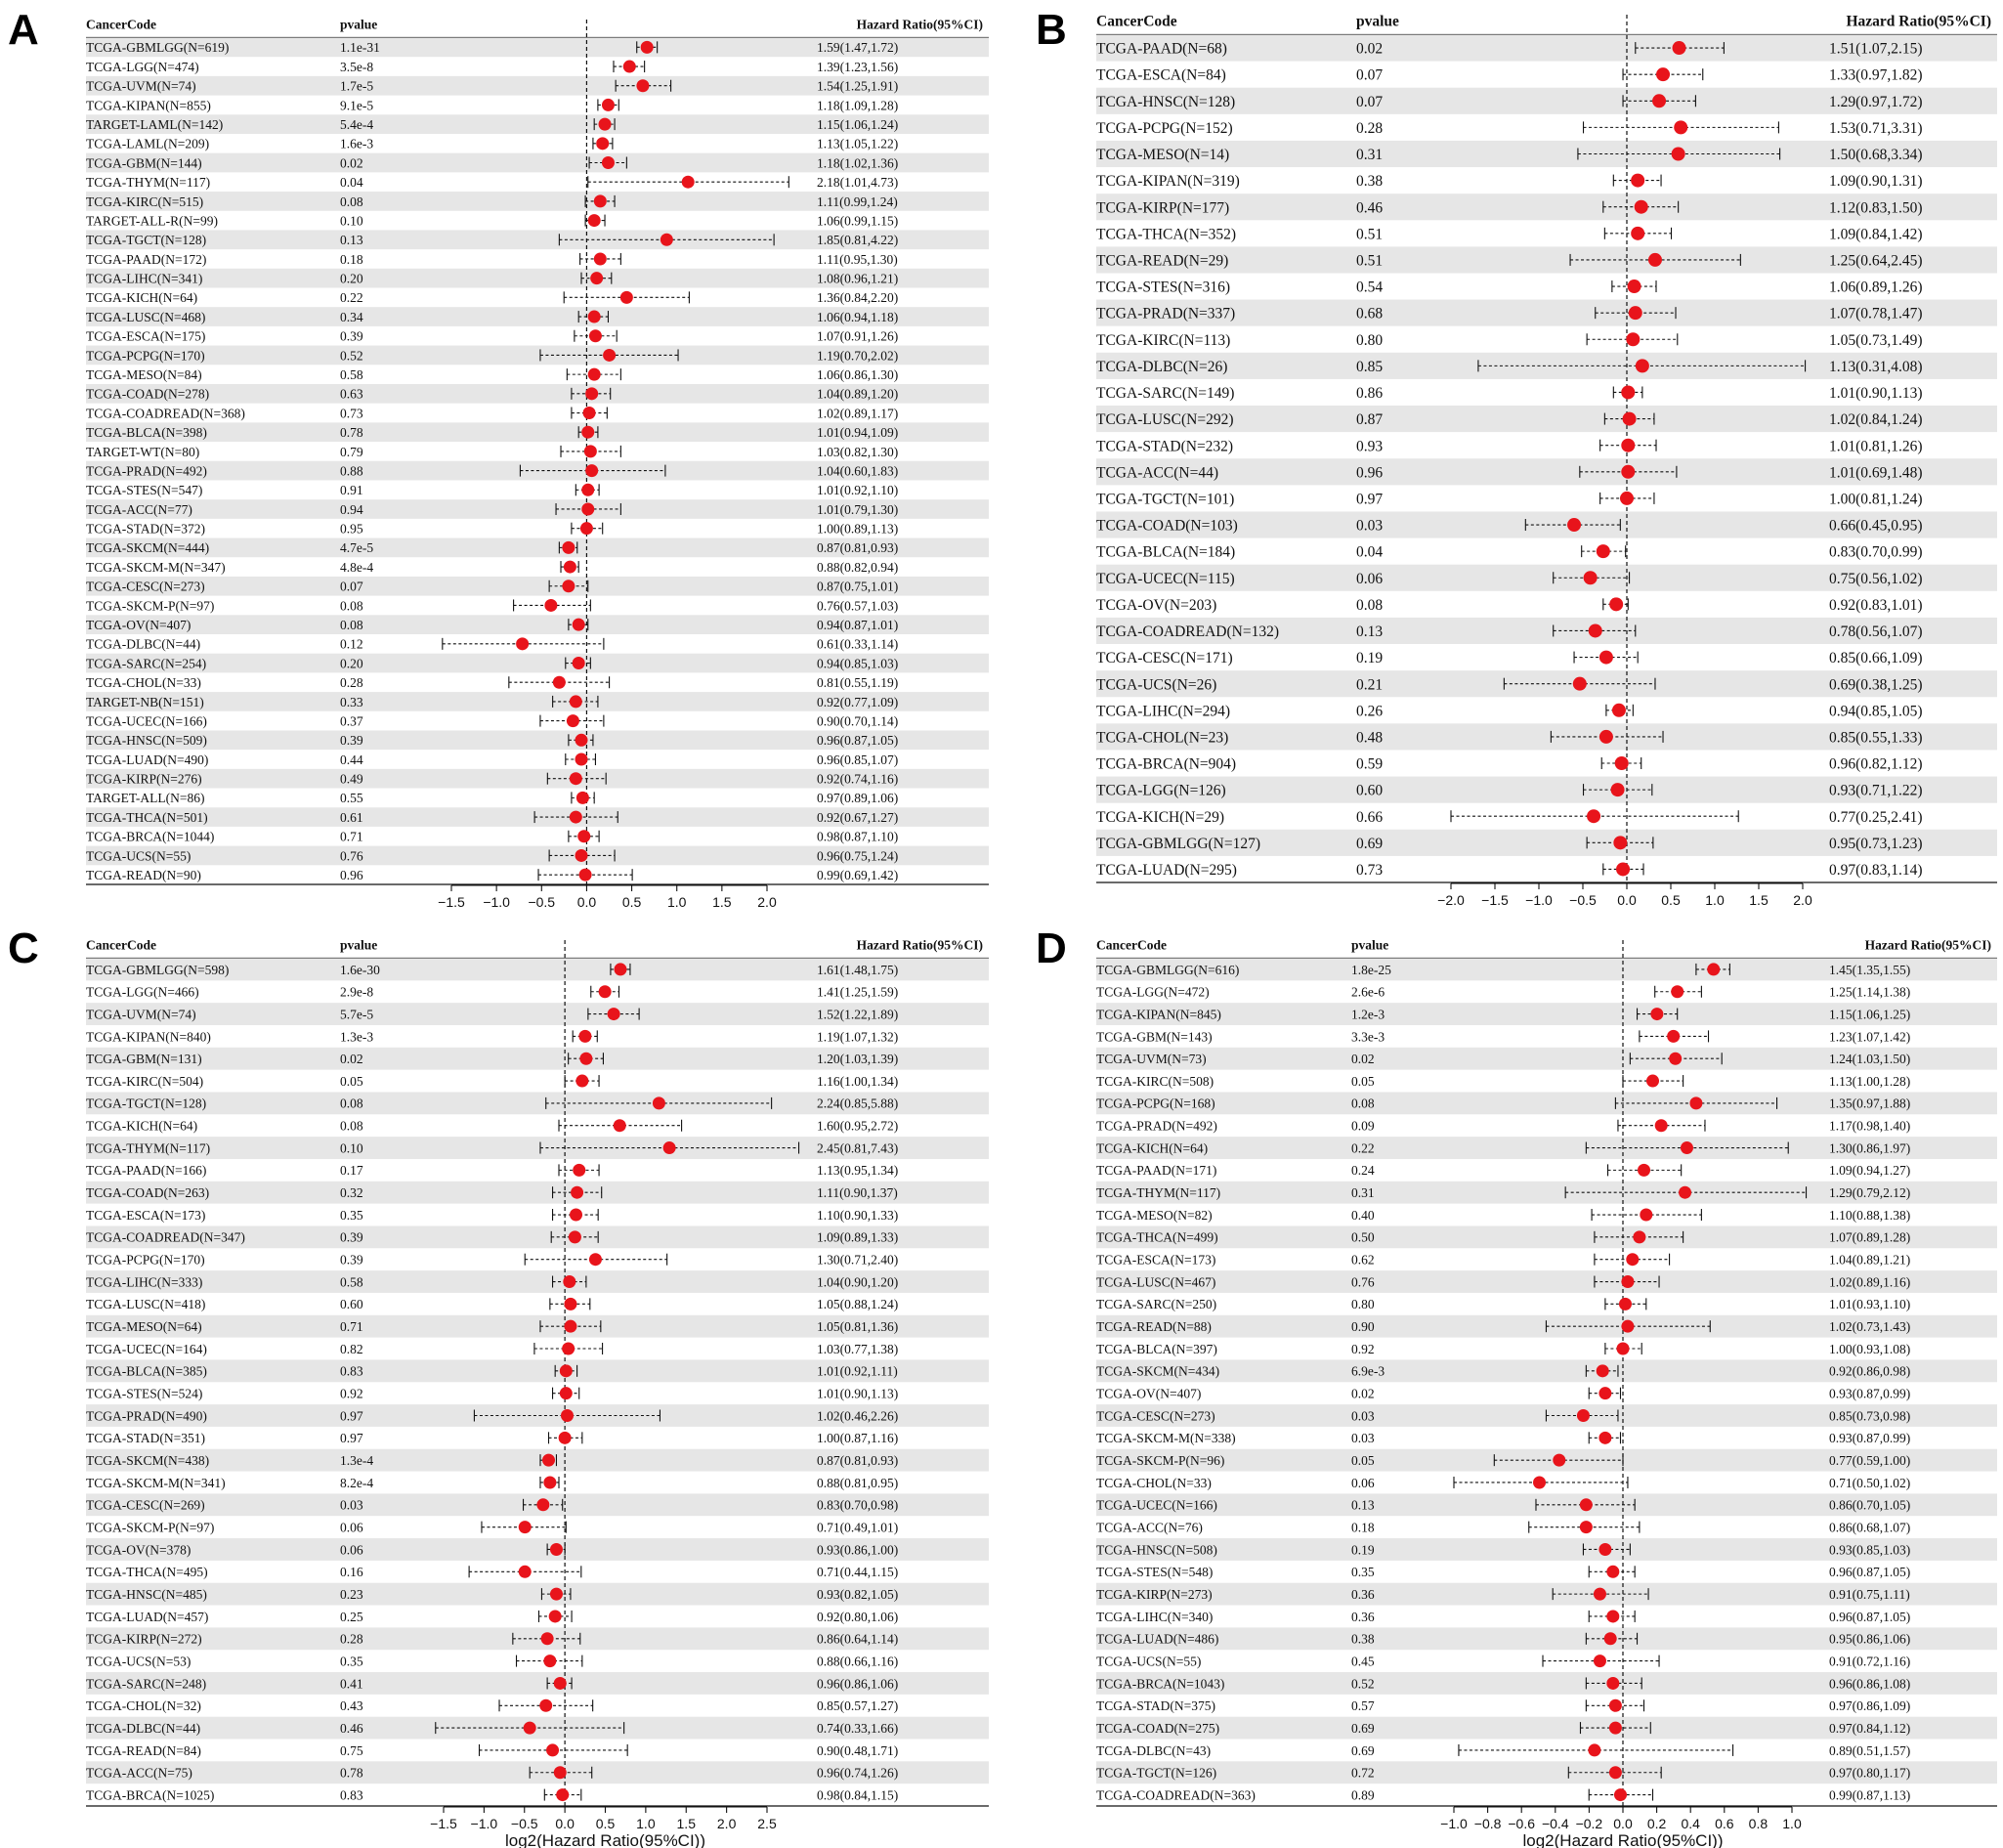 Image resolution: width=2003 pixels, height=1848 pixels. Describe the element at coordinates (1869, 1237) in the screenshot. I see `row-hazard-ratio: 1.07(0.89,1.28)` at that location.